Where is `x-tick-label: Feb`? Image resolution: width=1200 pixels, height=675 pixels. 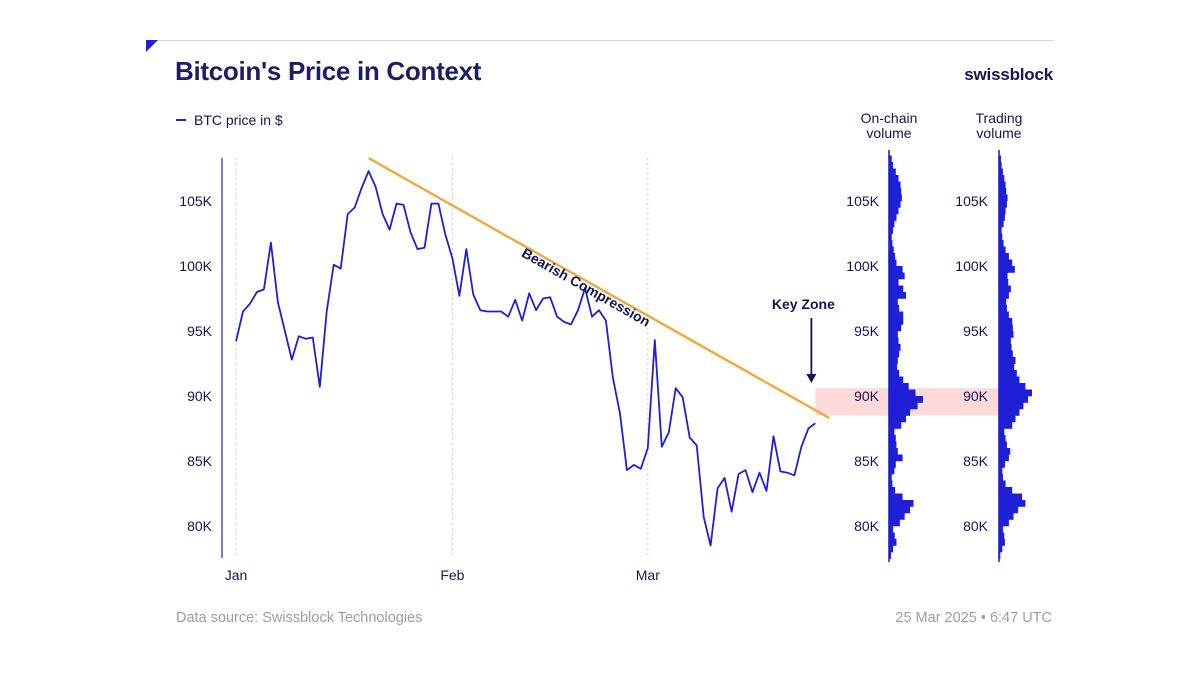
x-tick-label: Feb is located at coordinates (452, 575).